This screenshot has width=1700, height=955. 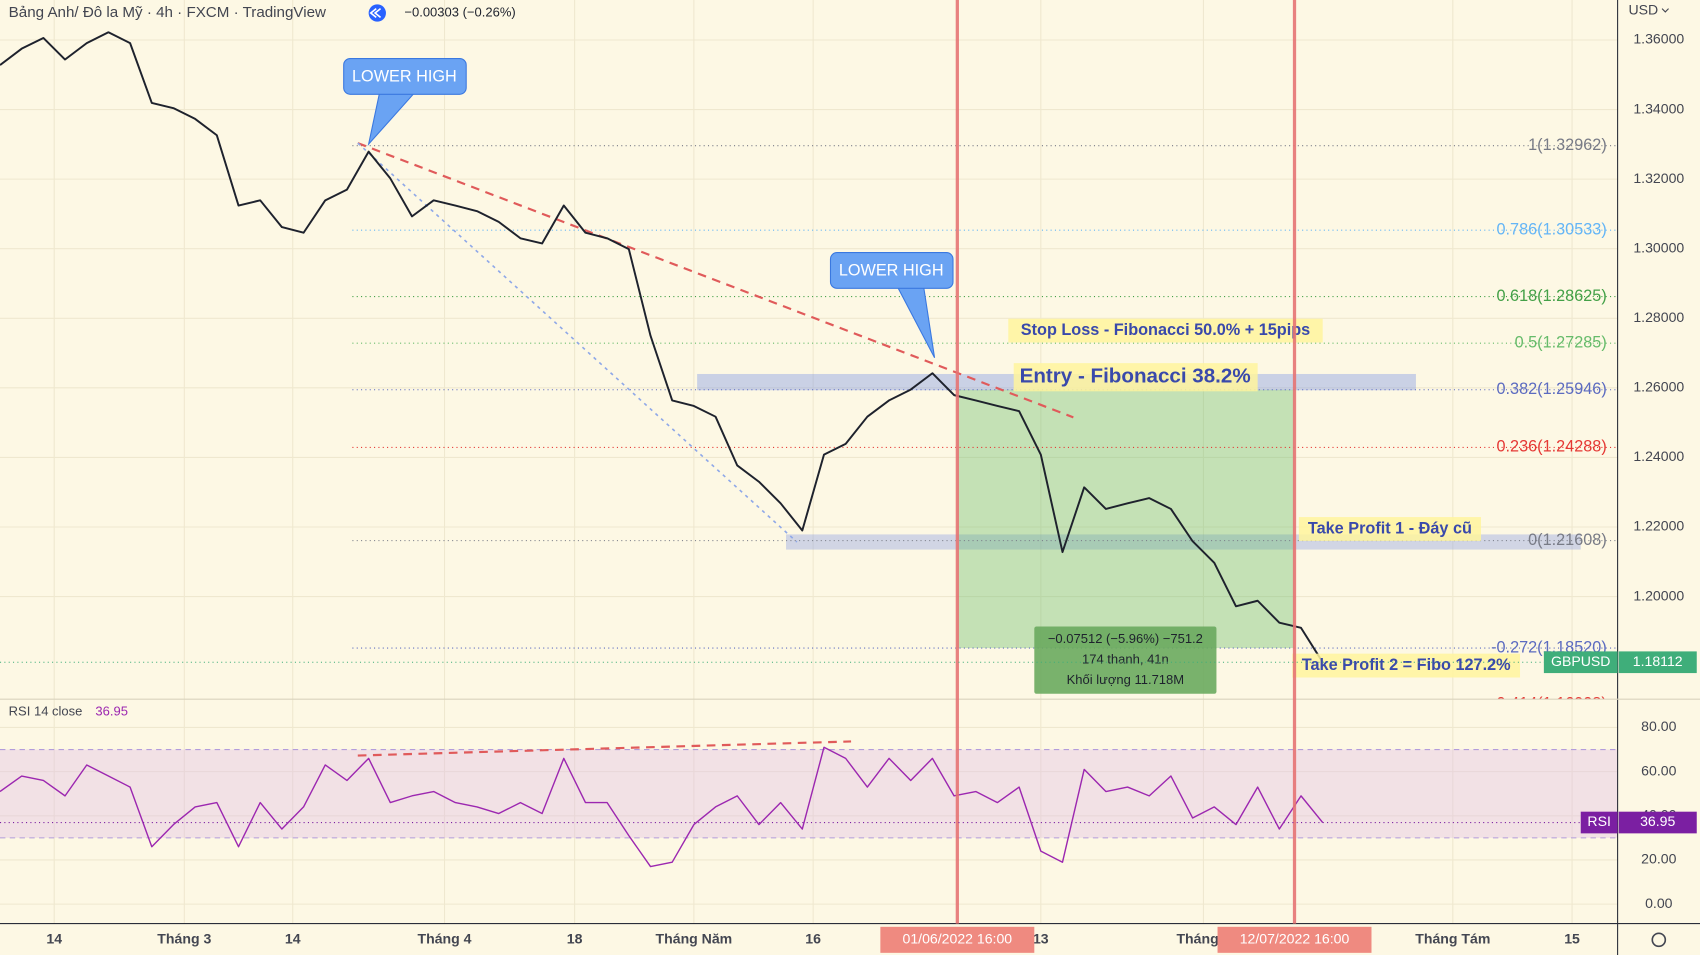 I want to click on measurement-text: 174 thanh, 41n, so click(x=1125, y=659).